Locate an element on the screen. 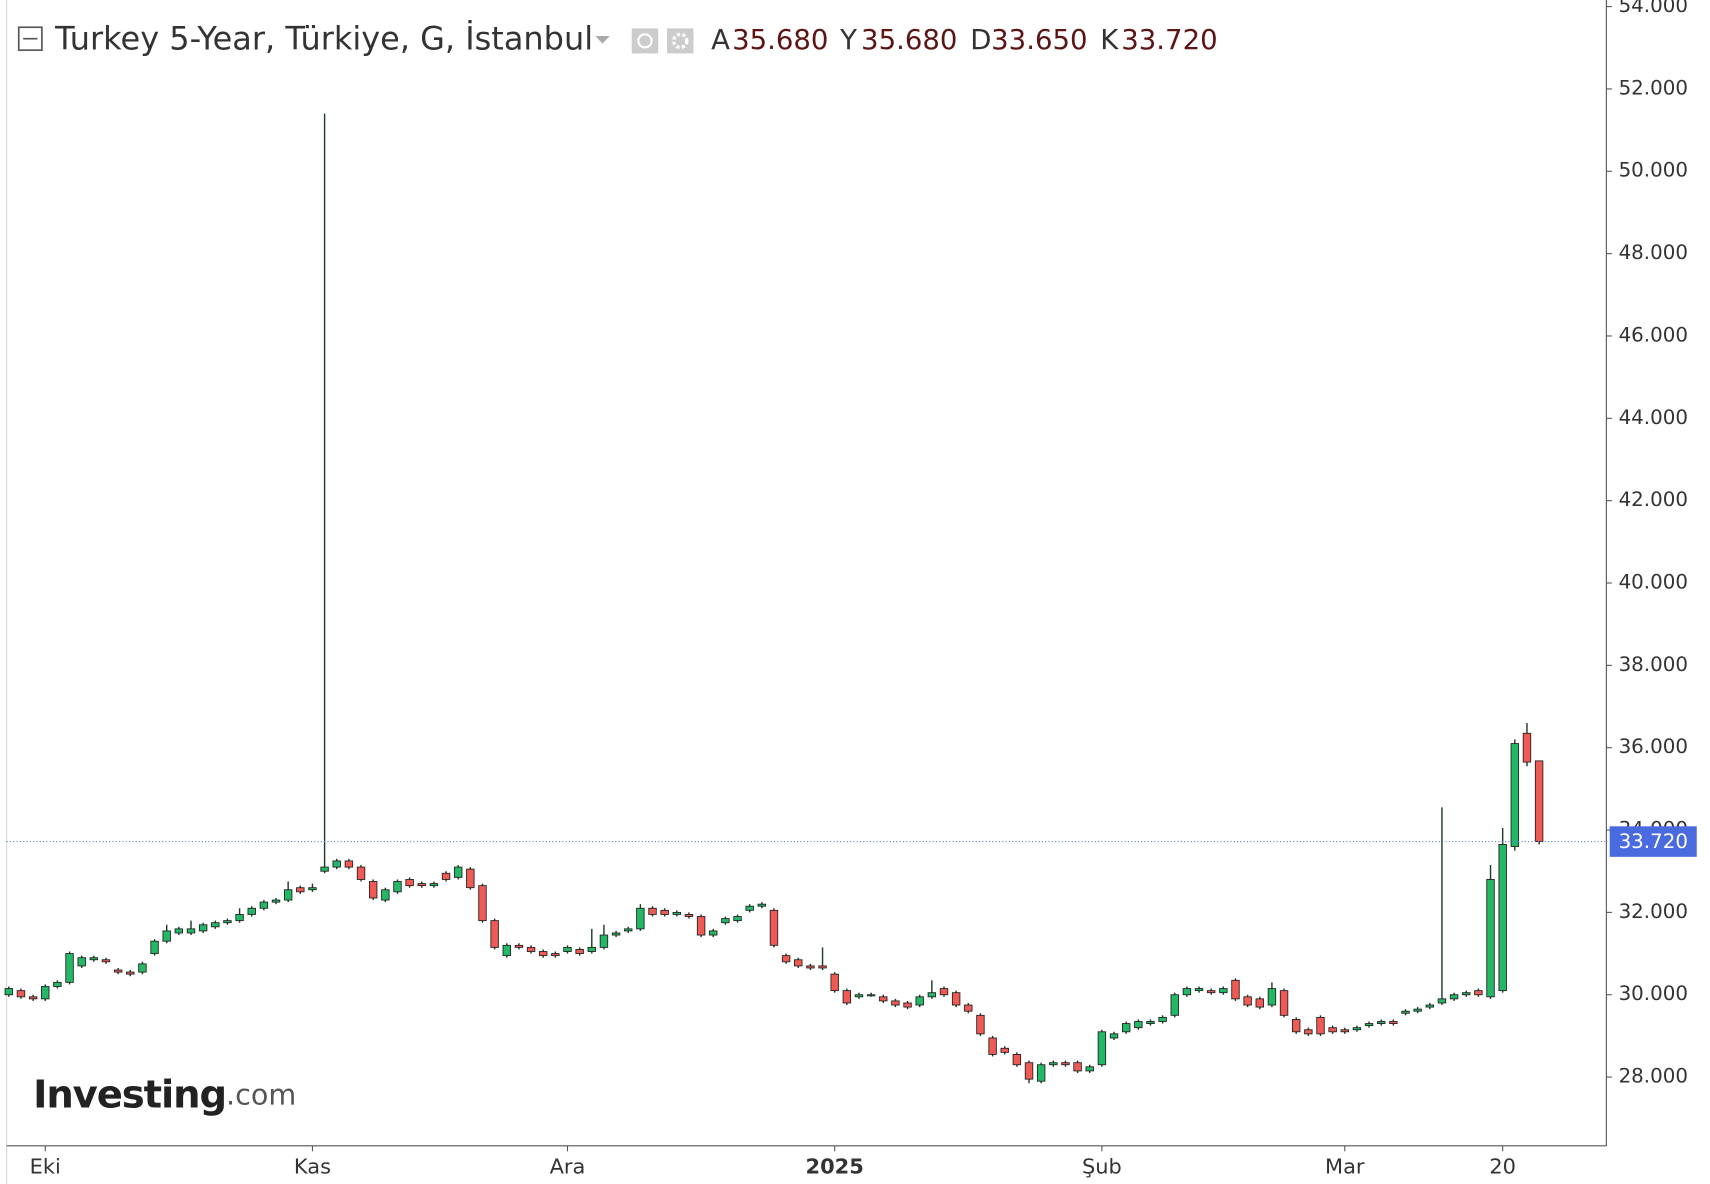 Image resolution: width=1710 pixels, height=1184 pixels. ohlc-letter: A is located at coordinates (720, 40).